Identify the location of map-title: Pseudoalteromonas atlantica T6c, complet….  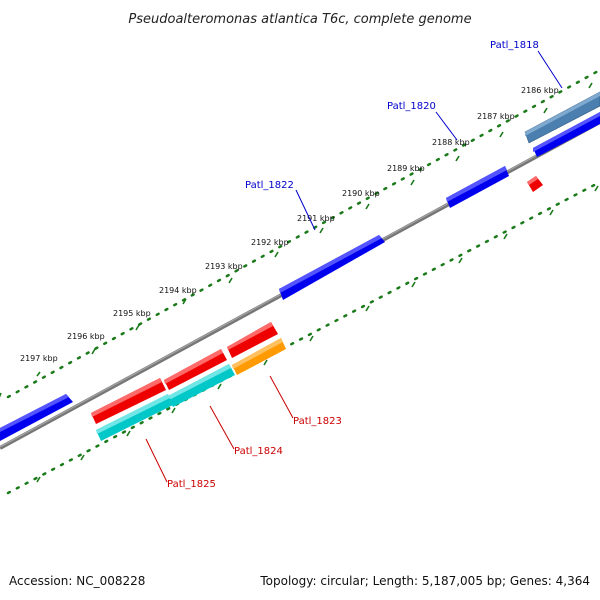
(299, 19).